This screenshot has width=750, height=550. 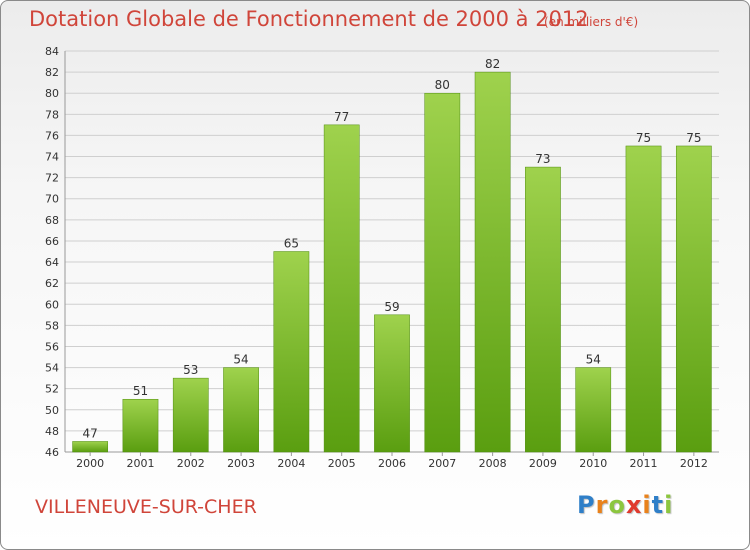 I want to click on data-label-2009: 73, so click(x=542, y=159).